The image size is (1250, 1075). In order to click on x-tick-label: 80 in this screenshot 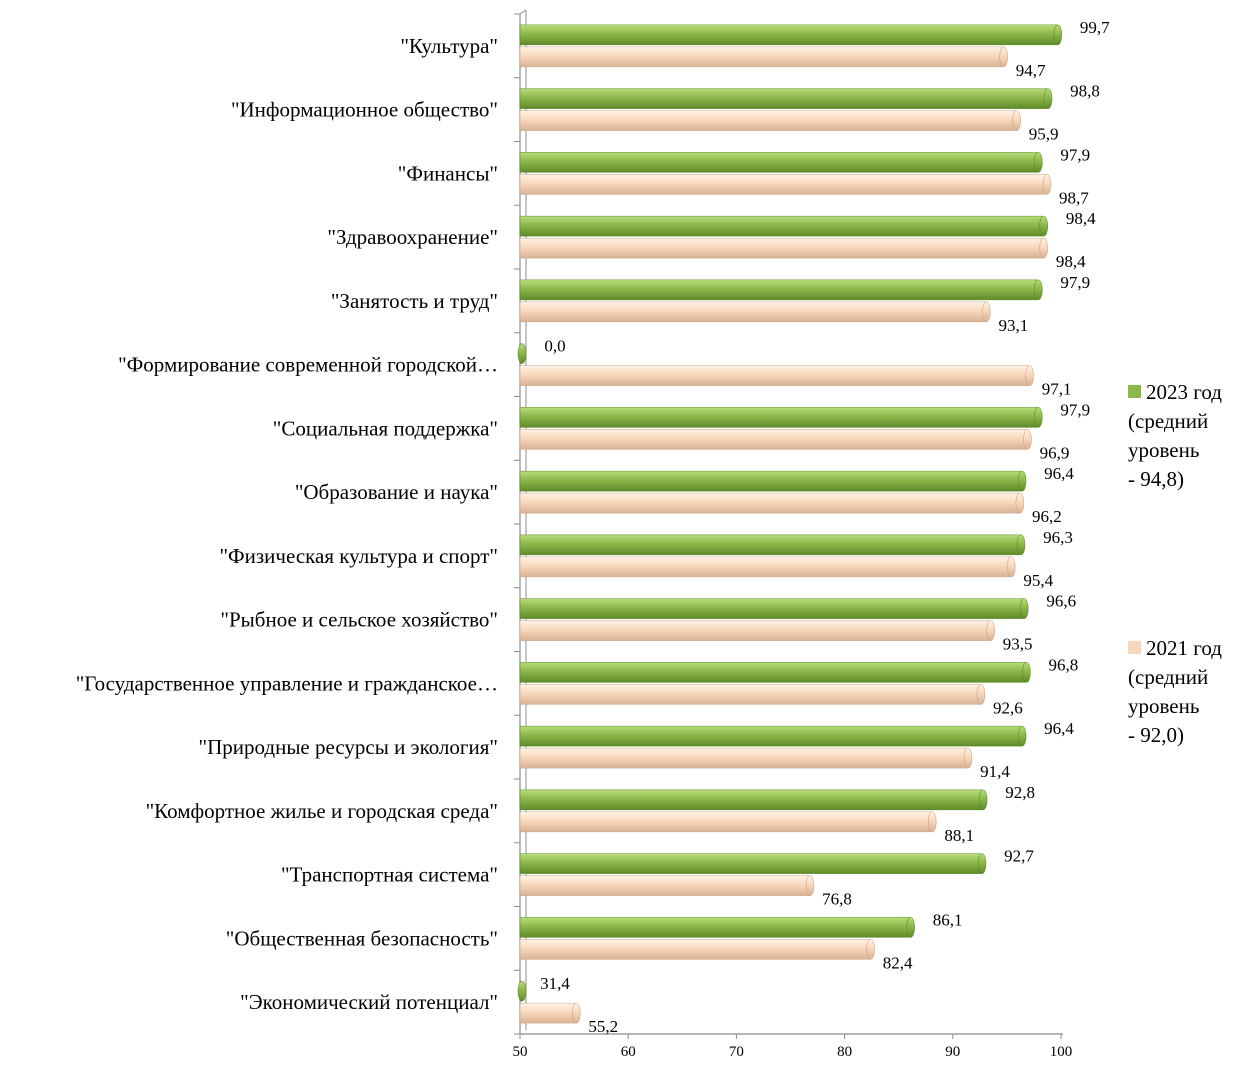, I will do `click(844, 1052)`.